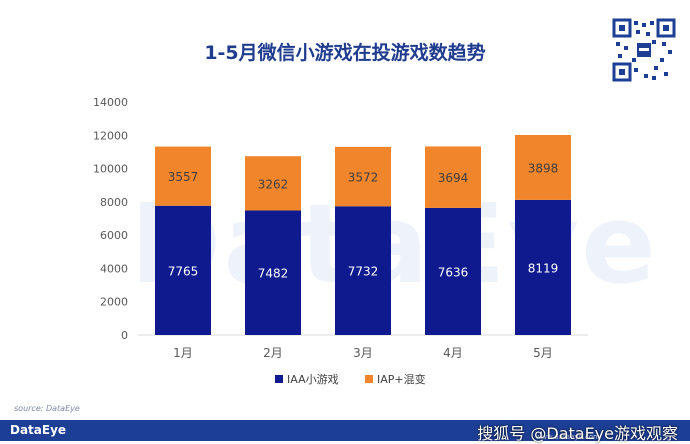  Describe the element at coordinates (47, 408) in the screenshot. I see `source-note: source: DataEye` at that location.